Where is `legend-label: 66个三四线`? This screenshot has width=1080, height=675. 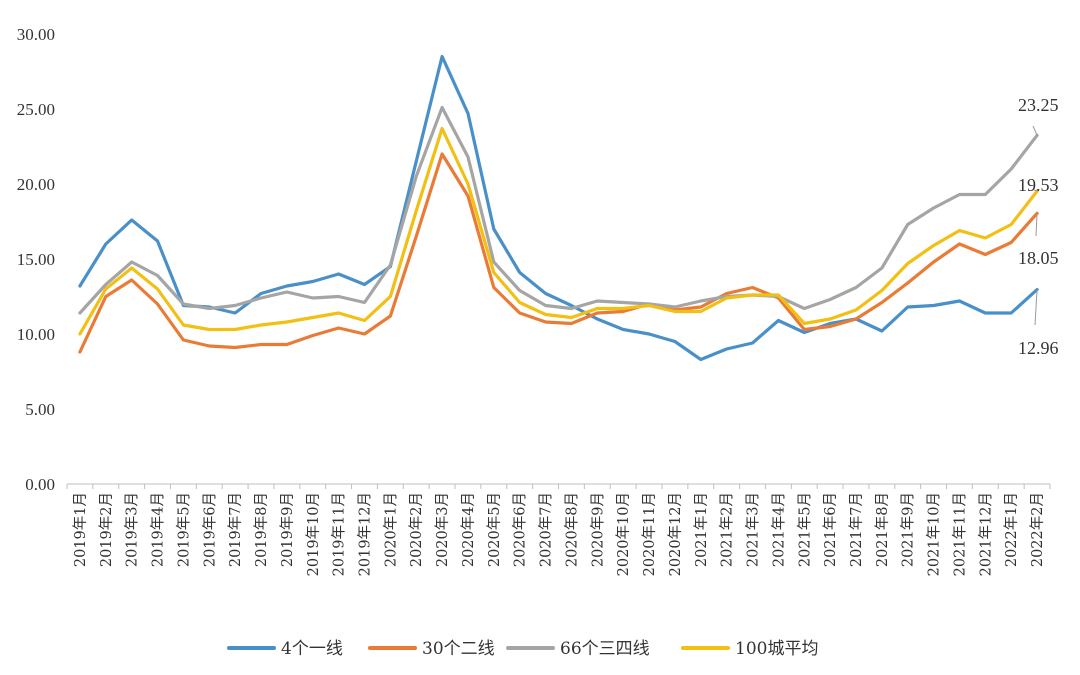 legend-label: 66个三四线 is located at coordinates (605, 649).